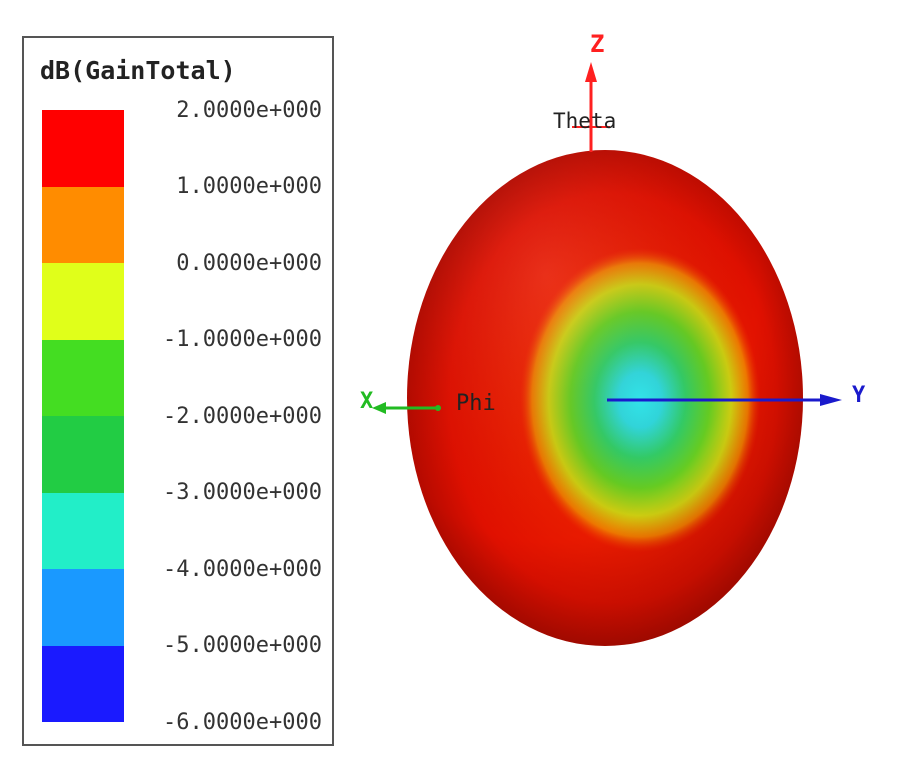 The width and height of the screenshot is (900, 780). Describe the element at coordinates (594, 91) in the screenshot. I see `z-axis: Z` at that location.